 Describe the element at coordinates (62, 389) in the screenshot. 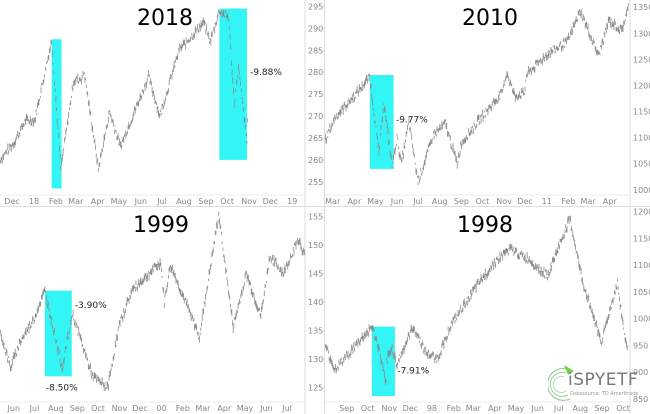

I see `drawdown-annotation: -8.50%` at that location.